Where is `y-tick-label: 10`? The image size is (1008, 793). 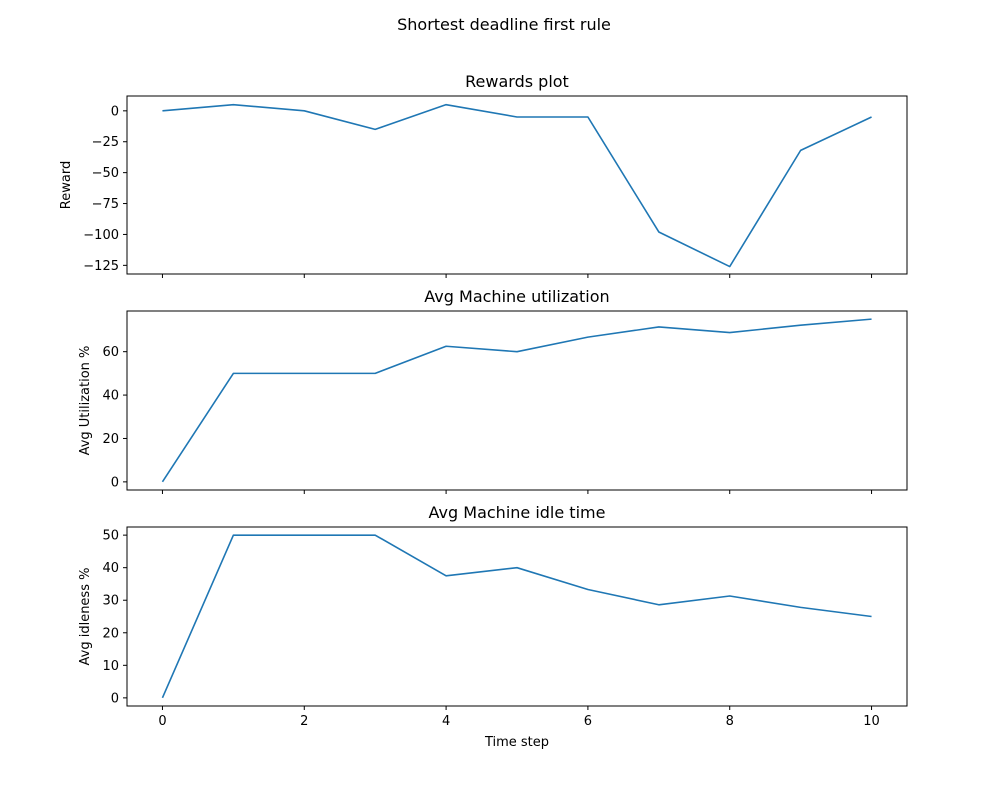 y-tick-label: 10 is located at coordinates (110, 666).